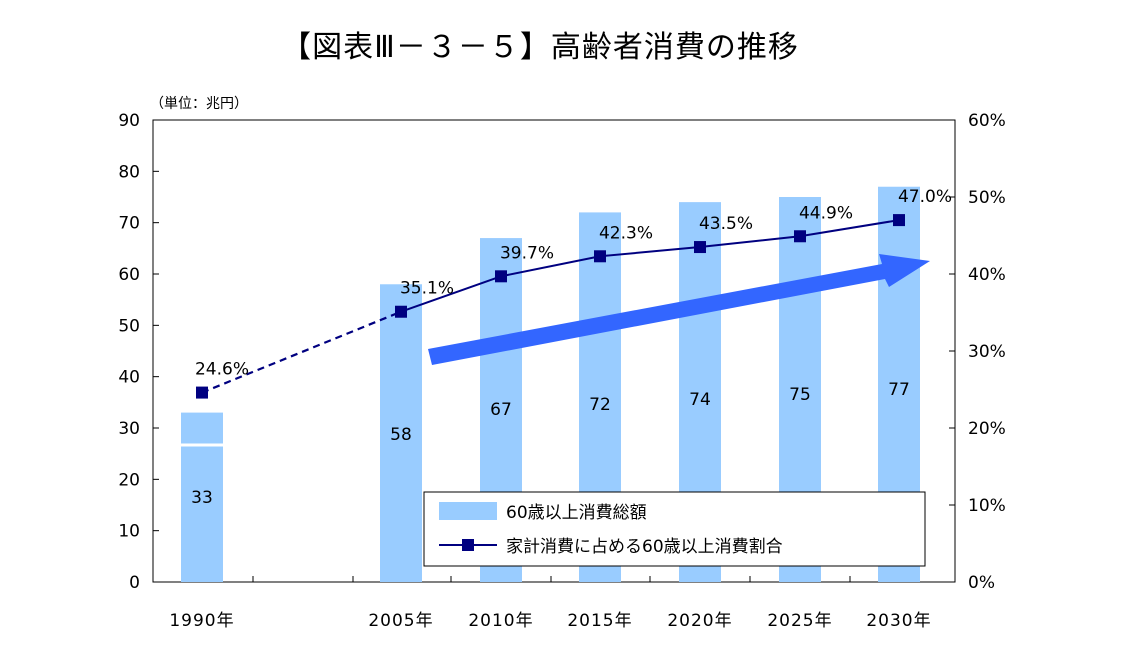  I want to click on line-data-label: 35.1%, so click(427, 289).